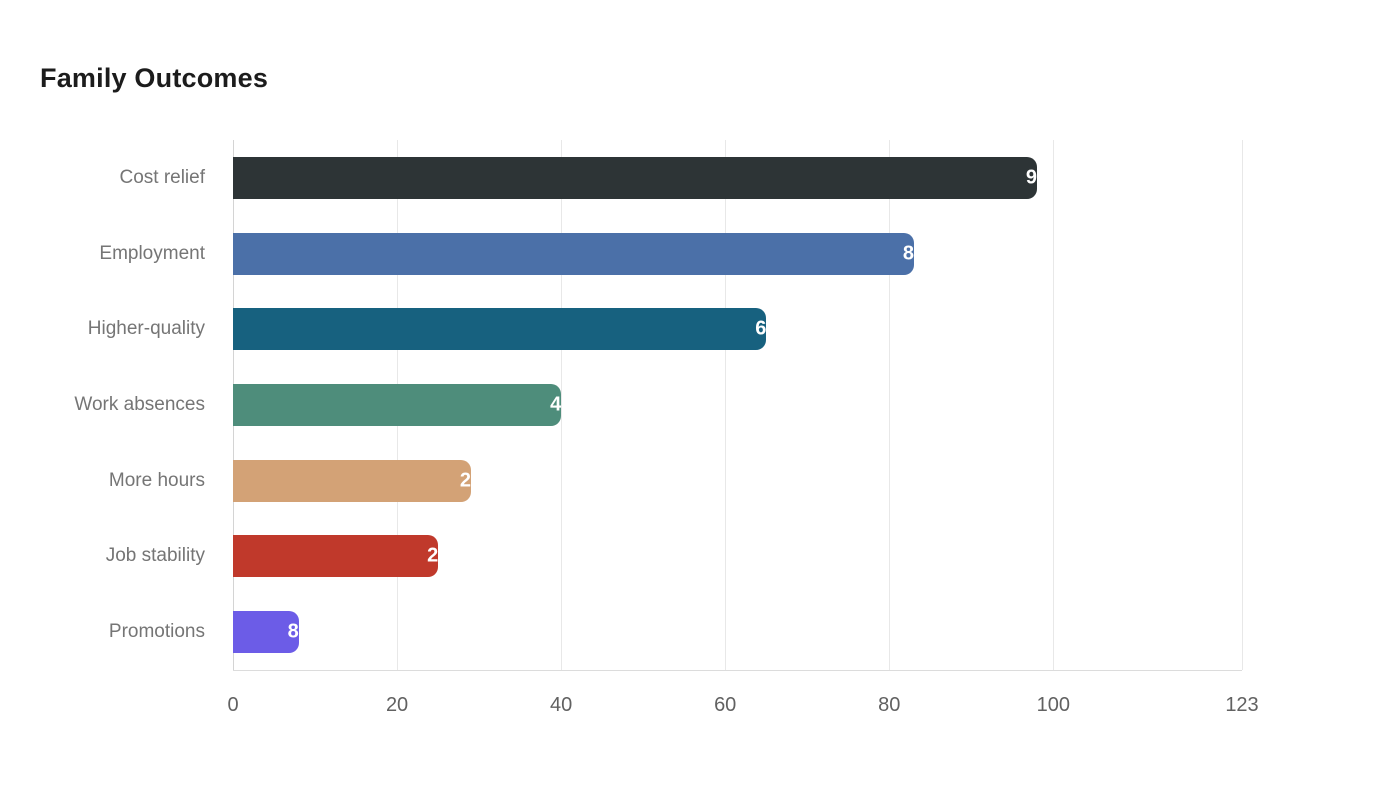 Image resolution: width=1400 pixels, height=800 pixels. What do you see at coordinates (146, 329) in the screenshot?
I see `category-label: Higher-quality` at bounding box center [146, 329].